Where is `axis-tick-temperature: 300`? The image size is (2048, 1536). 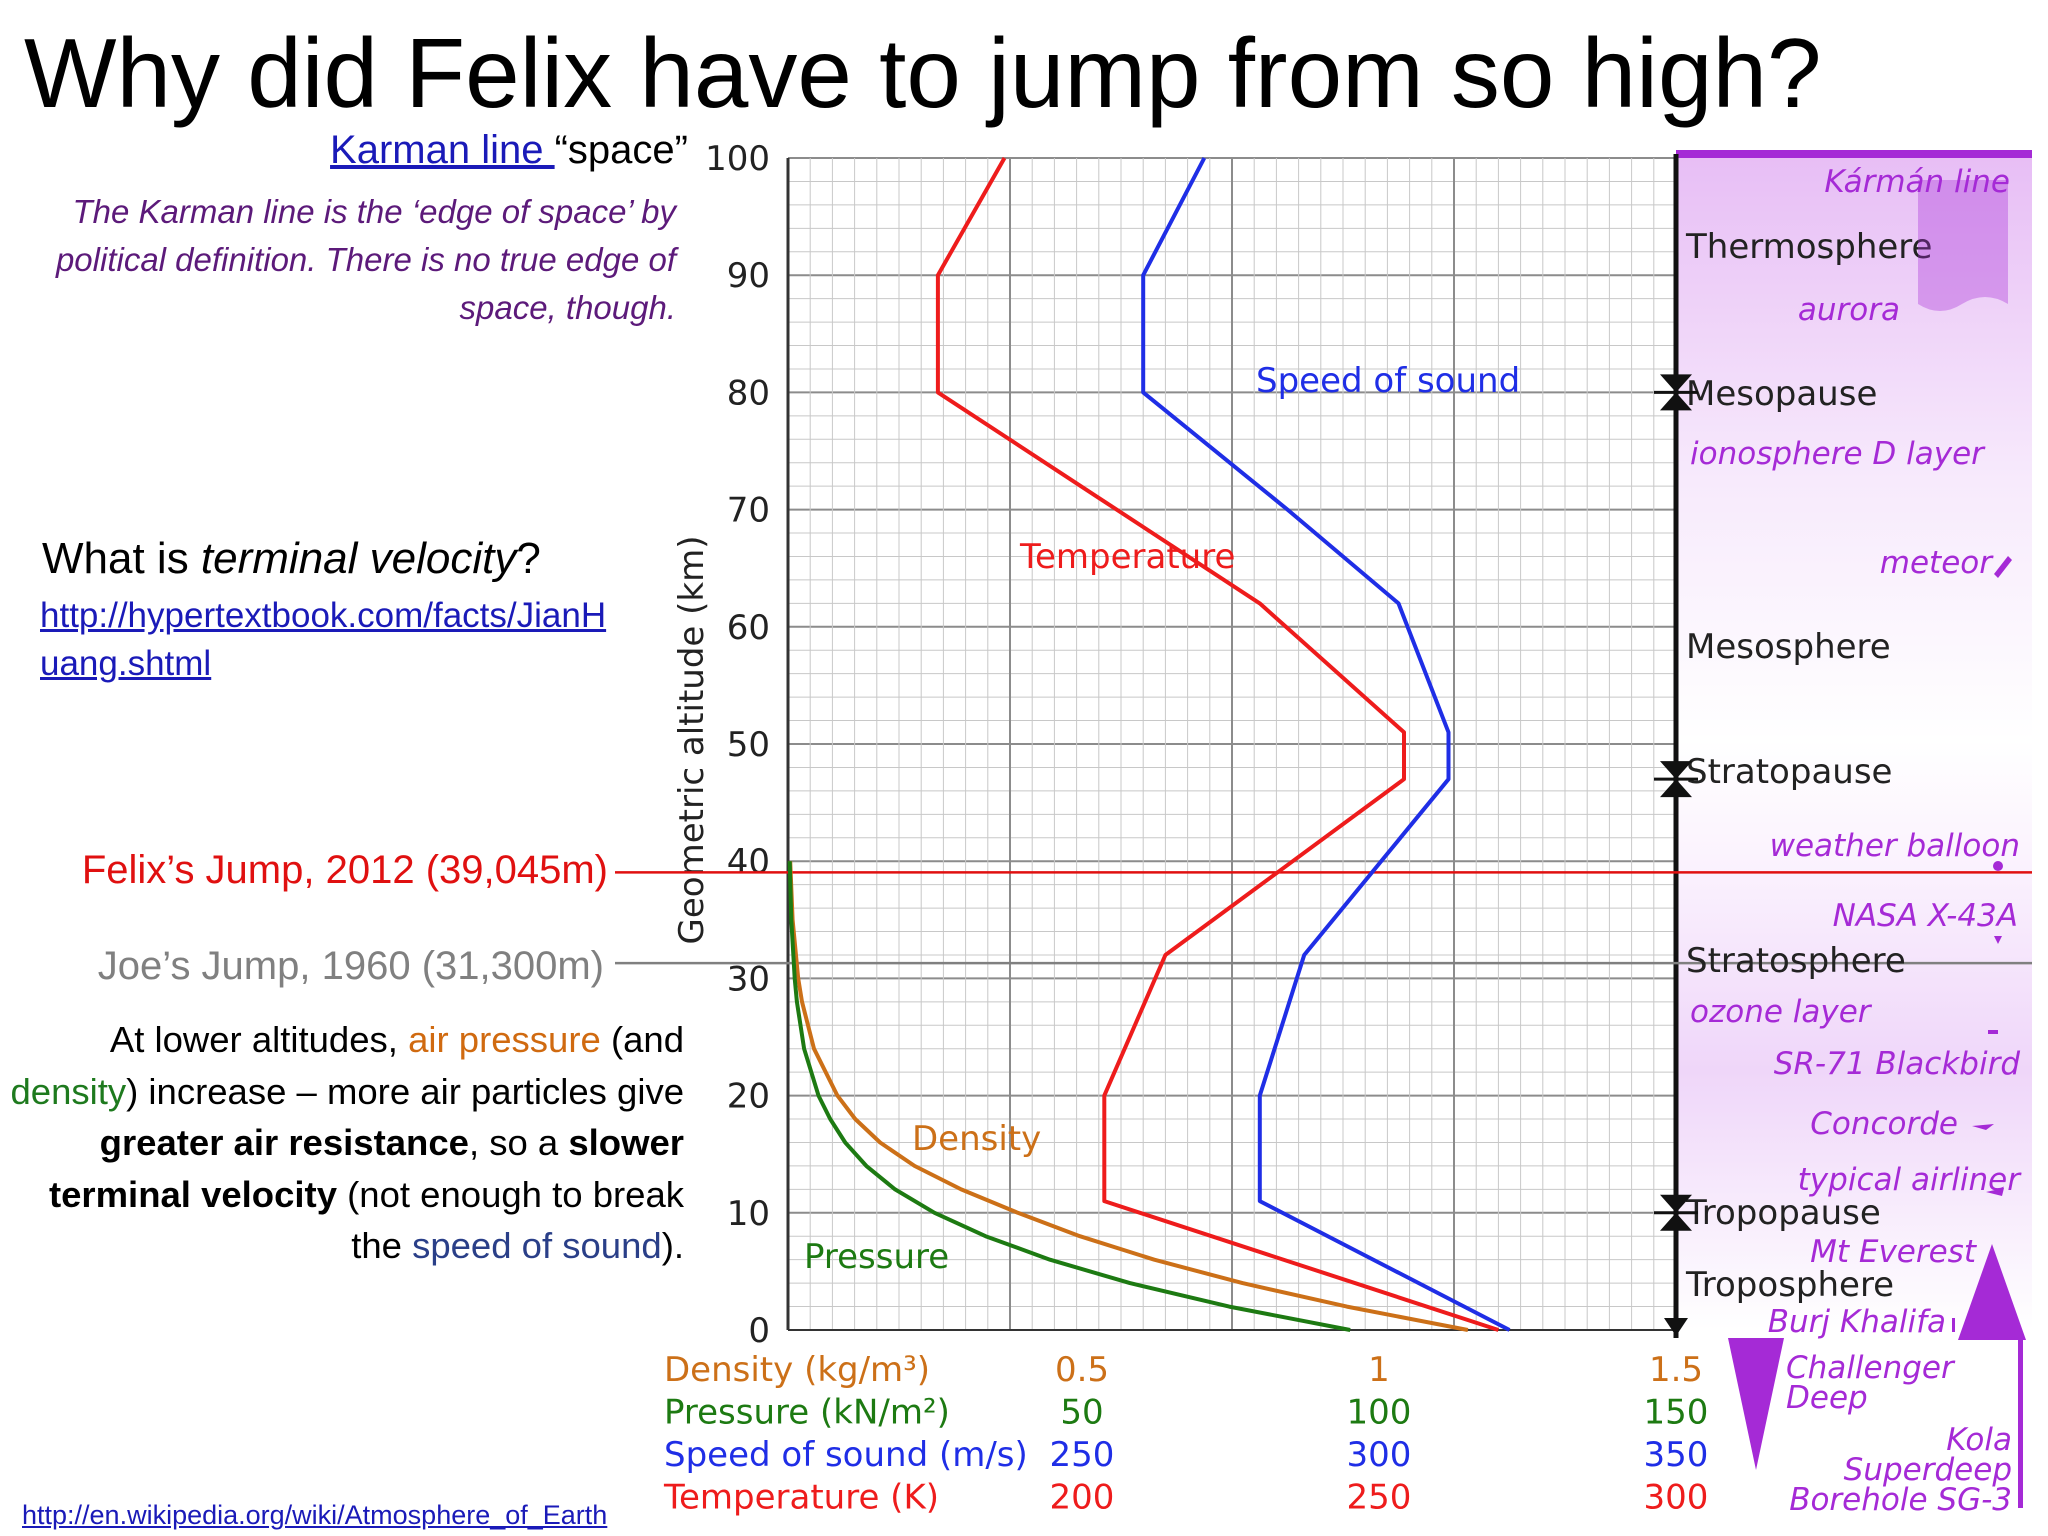
axis-tick-temperature: 300 is located at coordinates (1676, 1498).